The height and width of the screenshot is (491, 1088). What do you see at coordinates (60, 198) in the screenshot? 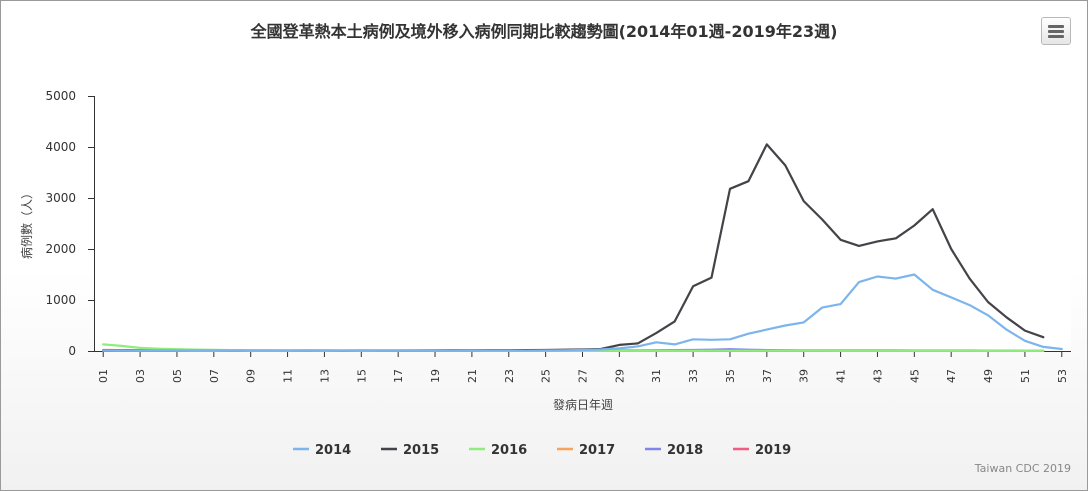
I see `y-tick-label: 3000` at bounding box center [60, 198].